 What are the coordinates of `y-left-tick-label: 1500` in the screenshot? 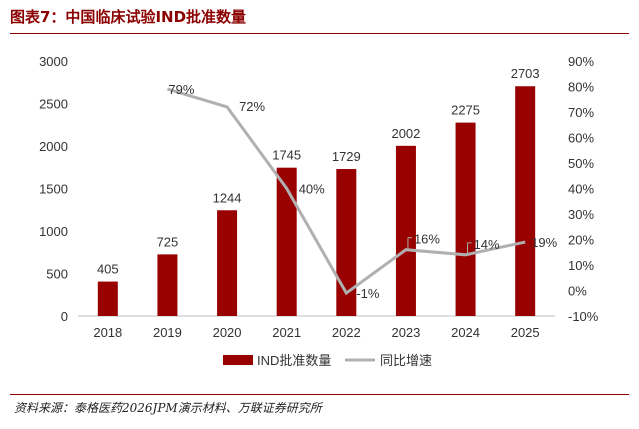 It's located at (53, 189).